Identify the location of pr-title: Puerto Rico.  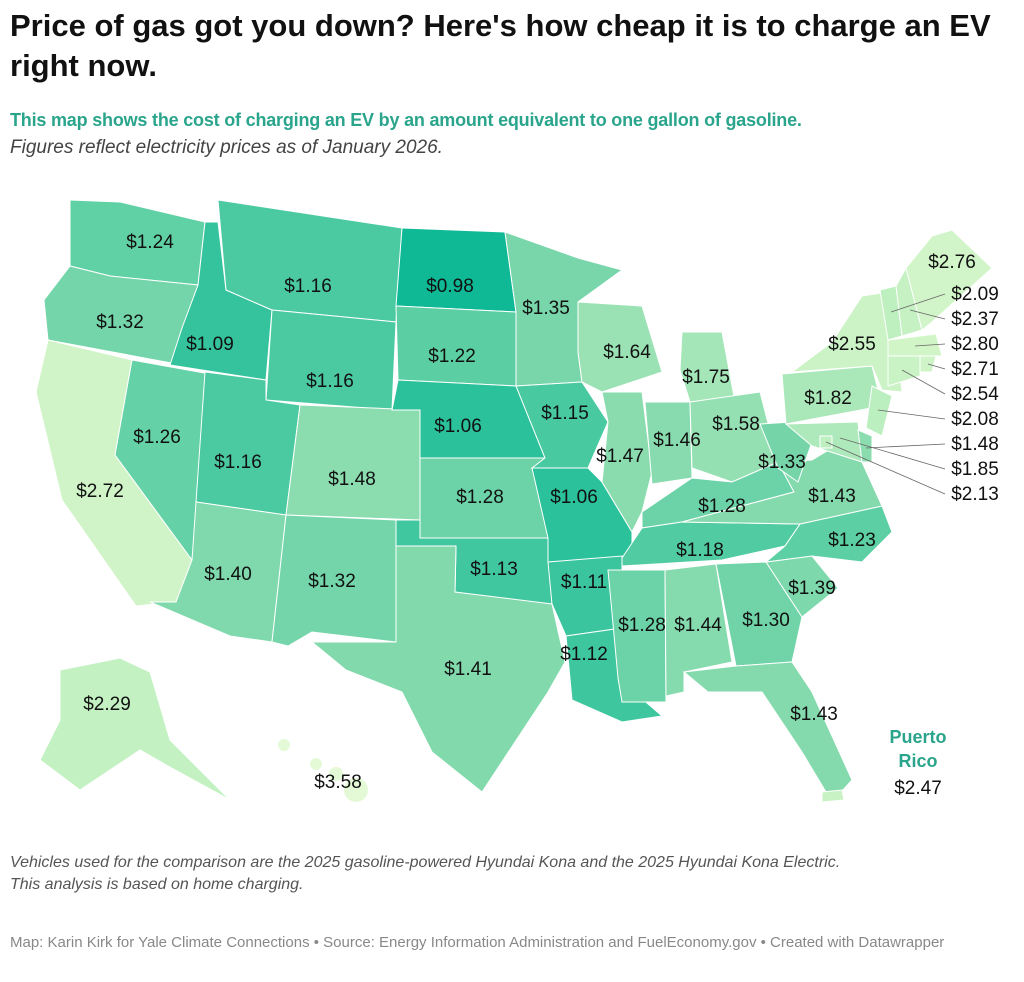
(917, 749).